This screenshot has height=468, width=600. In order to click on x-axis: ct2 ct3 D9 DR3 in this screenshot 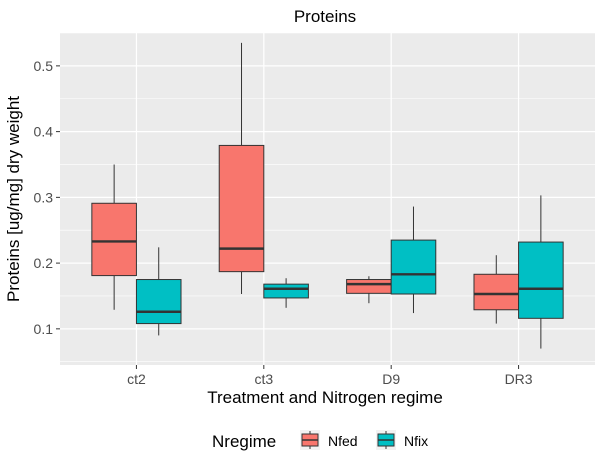, I will do `click(330, 376)`.